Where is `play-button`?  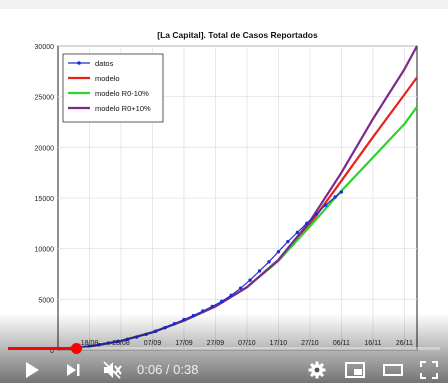
play-button is located at coordinates (31, 369).